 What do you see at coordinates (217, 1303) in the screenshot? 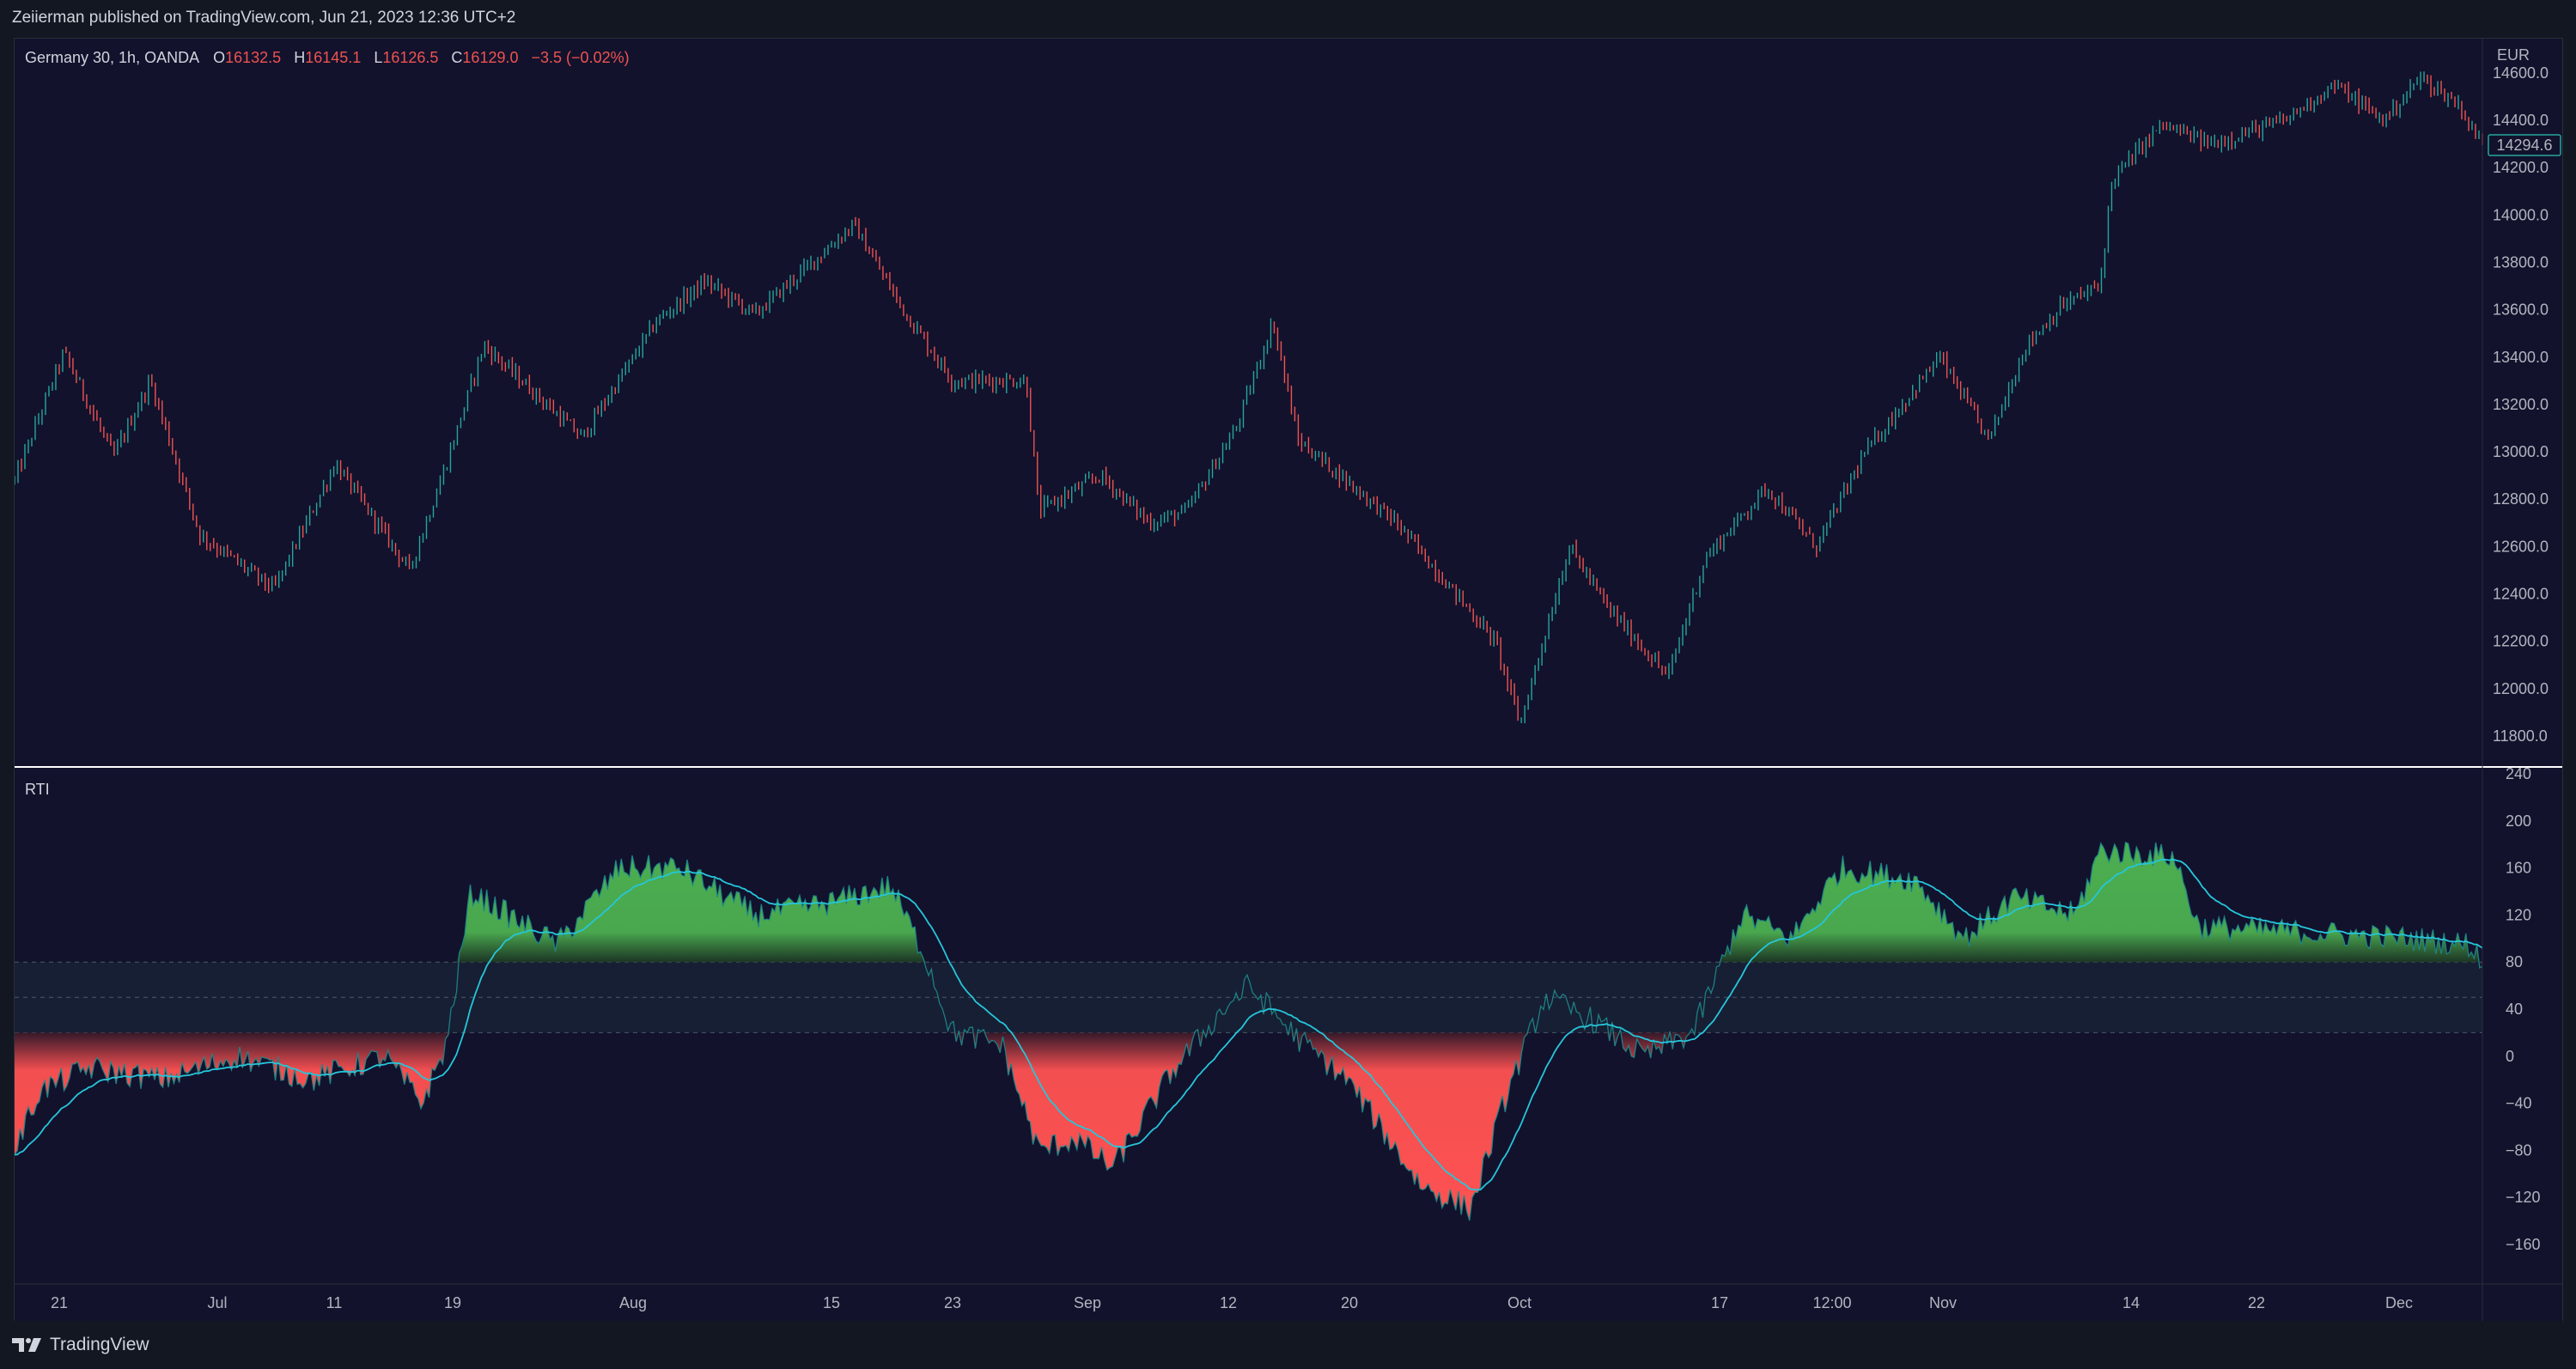
I see `time-tick-label: Jul` at bounding box center [217, 1303].